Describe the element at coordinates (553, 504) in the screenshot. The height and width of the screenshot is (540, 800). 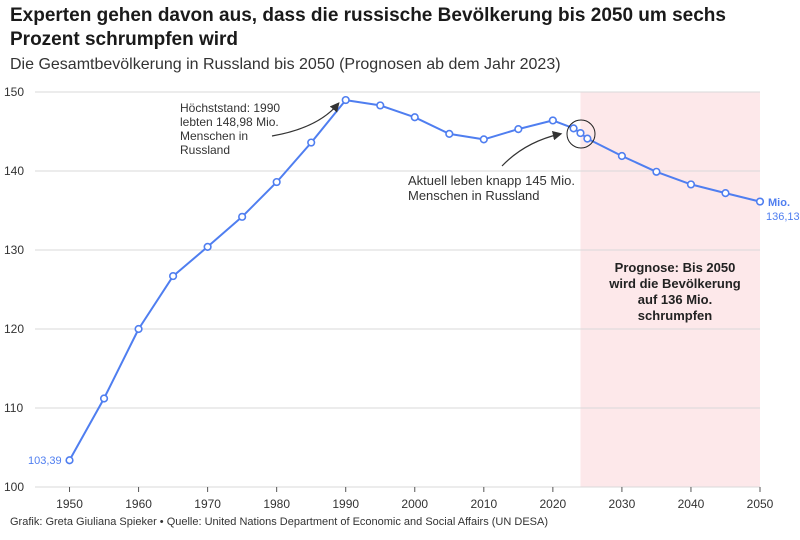
I see `x-tick-label-2020: 2020` at that location.